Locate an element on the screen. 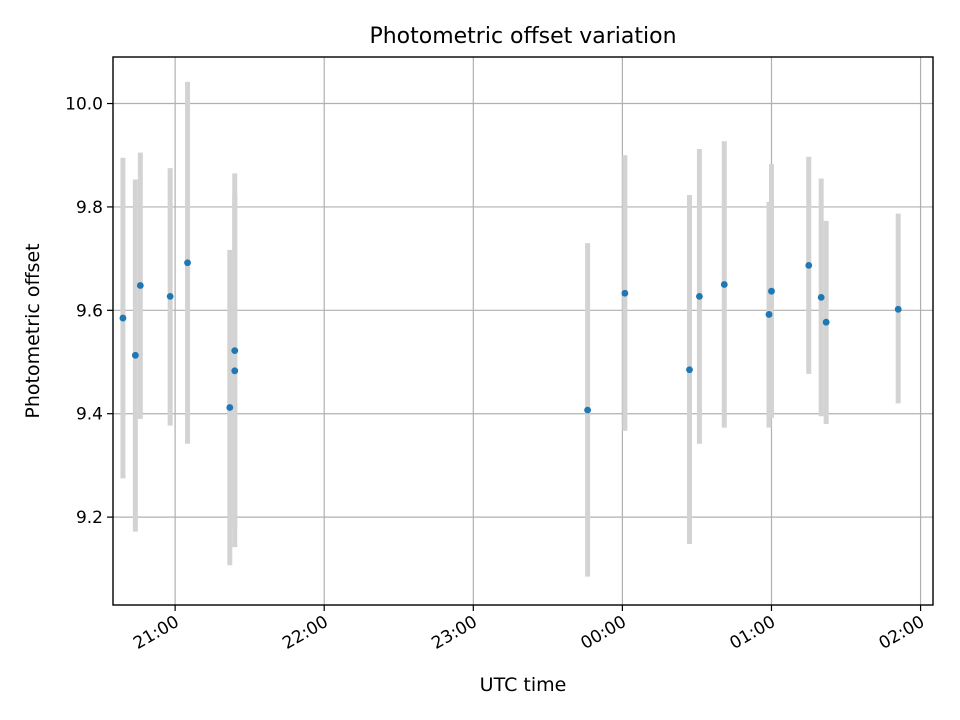  x-axis-label: UTC time is located at coordinates (523, 685).